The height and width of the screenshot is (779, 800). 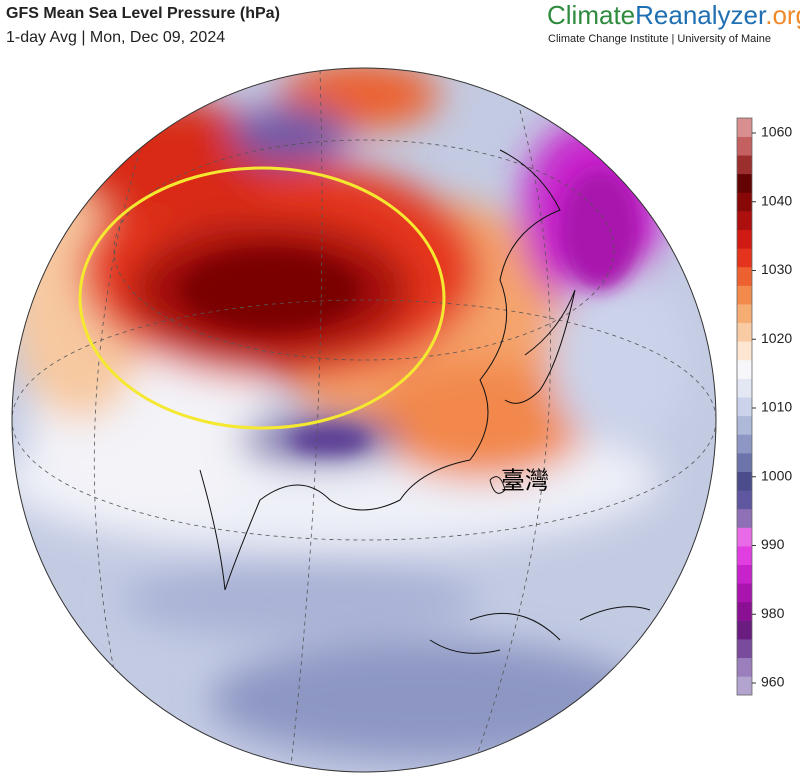 What do you see at coordinates (525, 481) in the screenshot?
I see `map-label: 臺灣` at bounding box center [525, 481].